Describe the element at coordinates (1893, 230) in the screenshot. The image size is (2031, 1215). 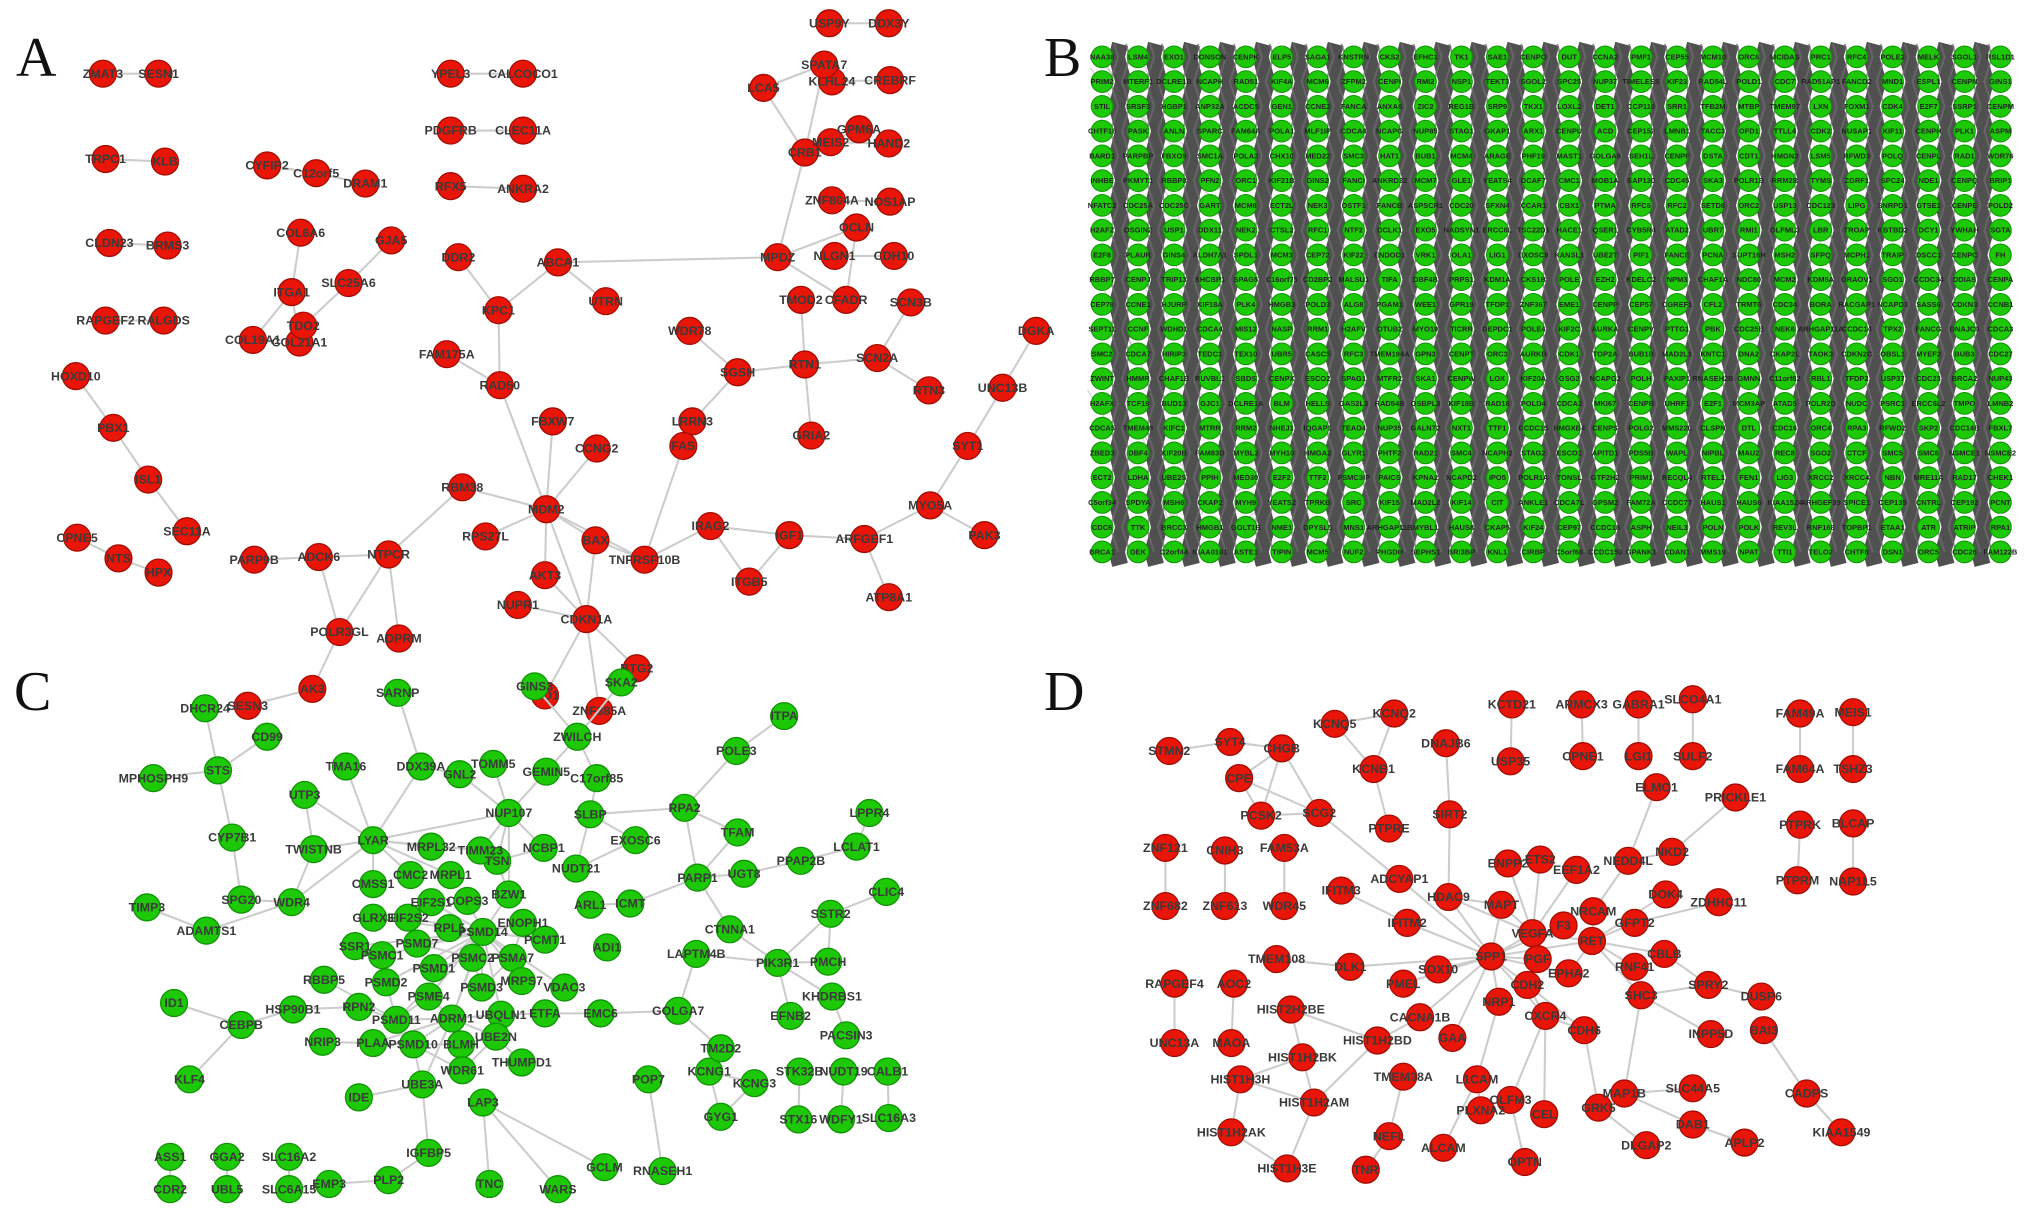
I see `node-kbtbd2` at that location.